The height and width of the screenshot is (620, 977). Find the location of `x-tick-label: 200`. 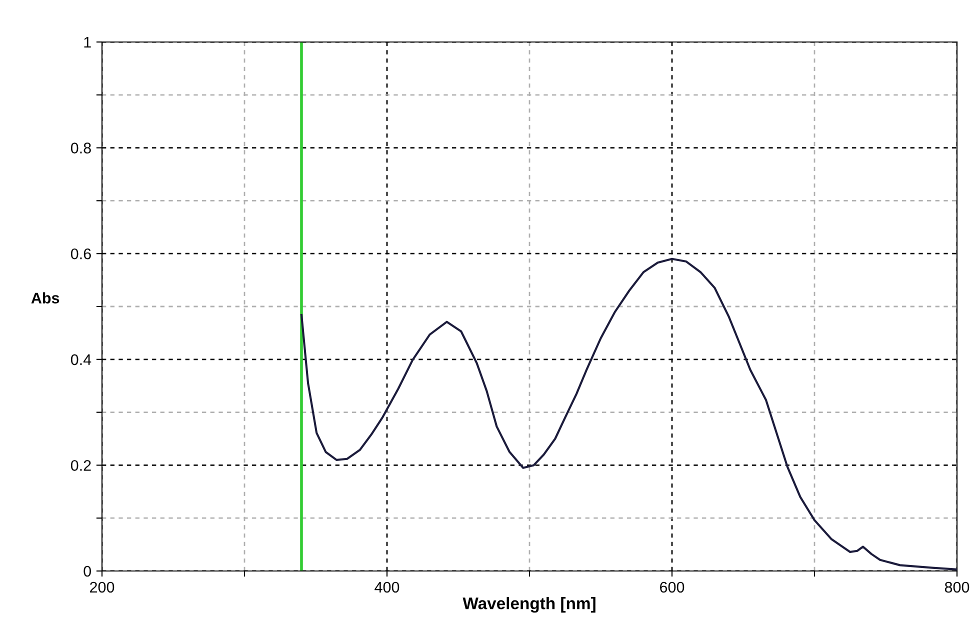

x-tick-label: 200 is located at coordinates (102, 587).